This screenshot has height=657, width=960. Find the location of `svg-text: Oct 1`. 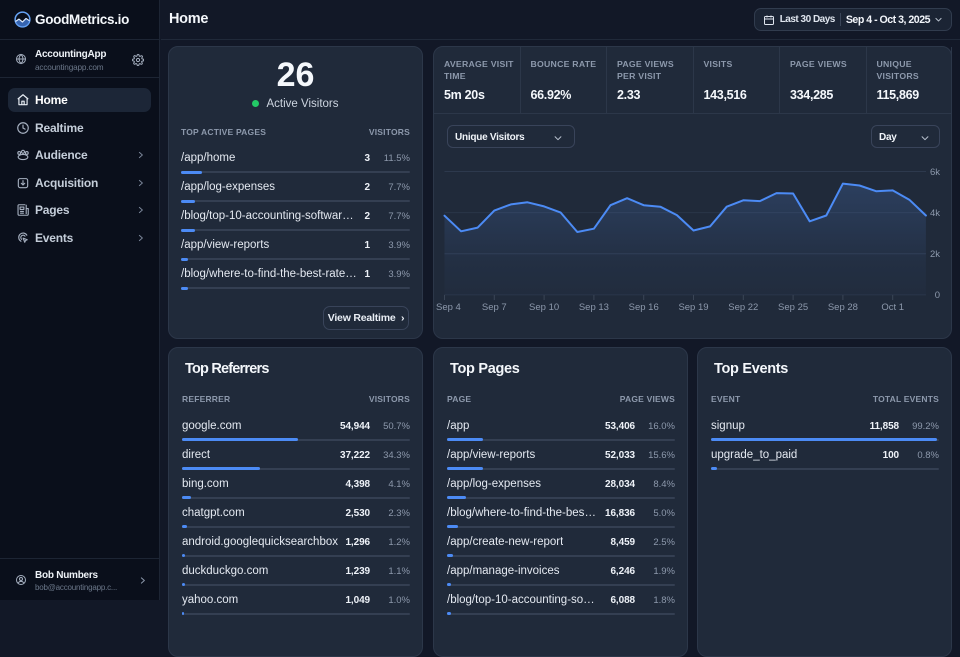

svg-text: Oct 1 is located at coordinates (892, 307).